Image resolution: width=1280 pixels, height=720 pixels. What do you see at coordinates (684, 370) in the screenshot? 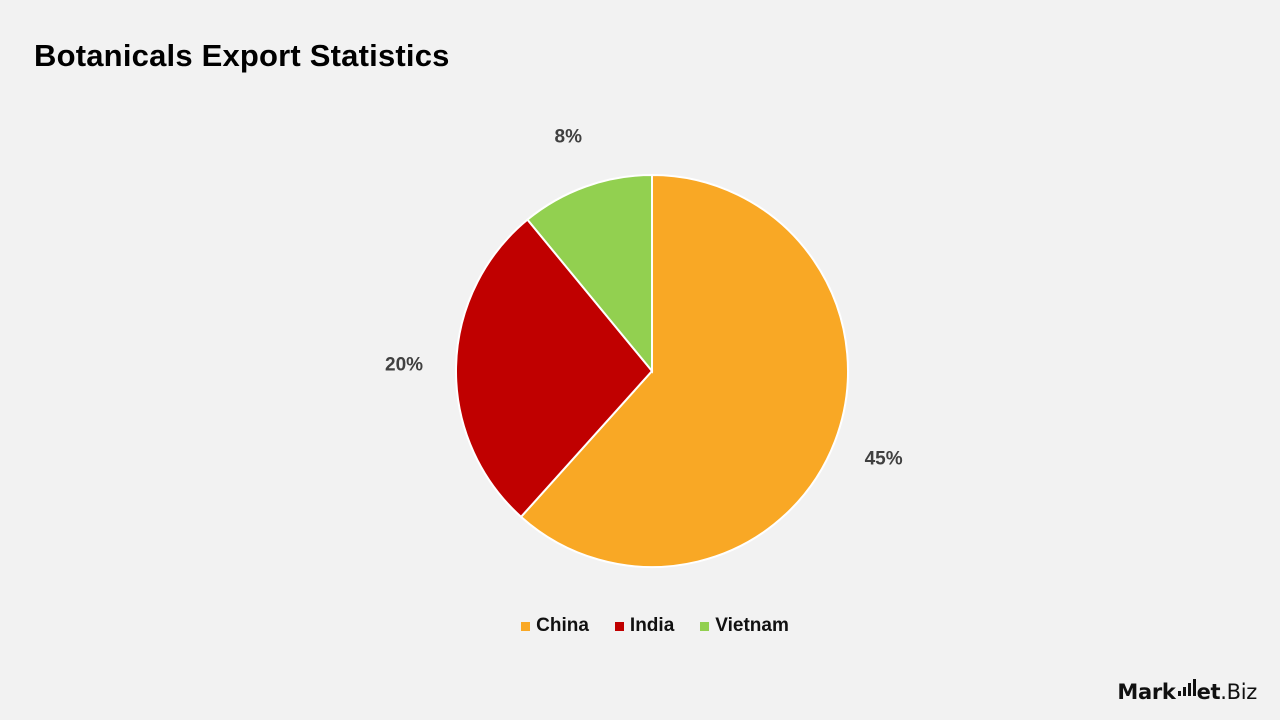
I see `pie-slice-china` at bounding box center [684, 370].